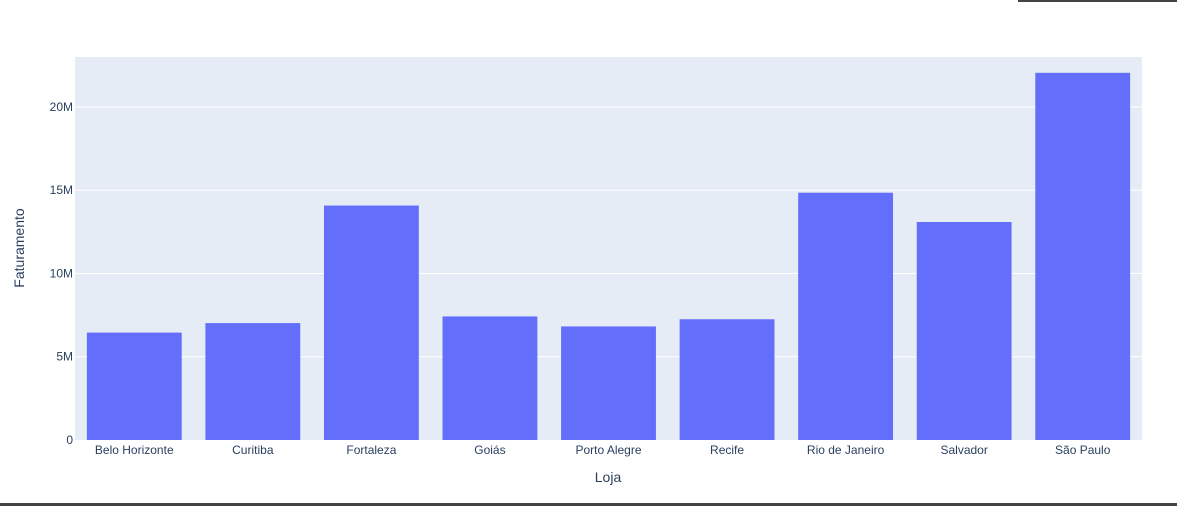 This screenshot has height=506, width=1177. I want to click on x-axis-title: Loja, so click(608, 477).